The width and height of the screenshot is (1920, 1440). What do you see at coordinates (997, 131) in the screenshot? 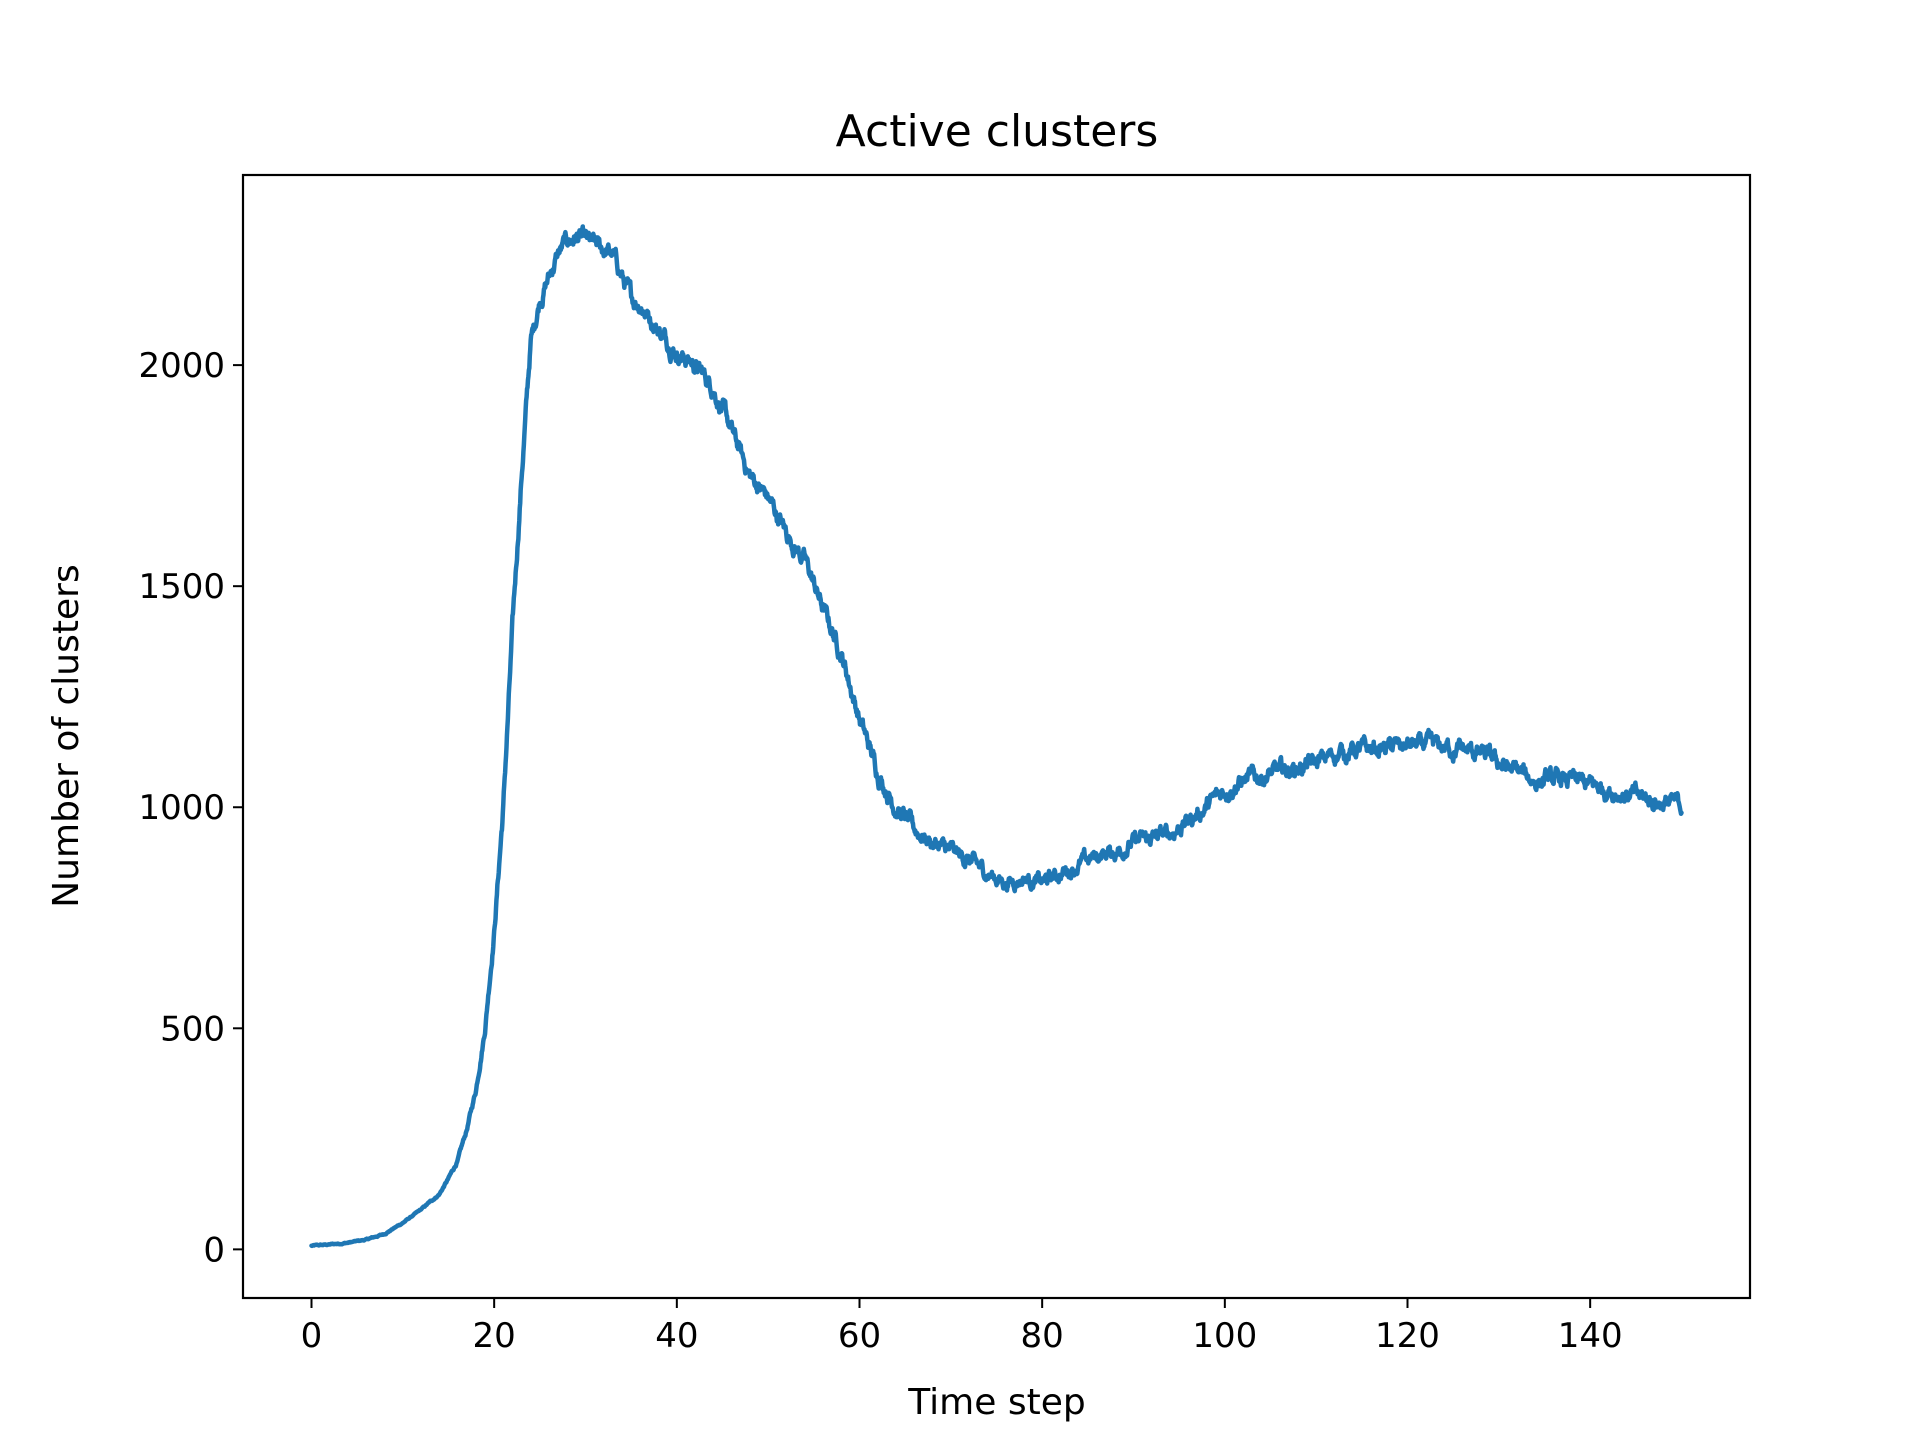
I see `chart-title: Active clusters` at bounding box center [997, 131].